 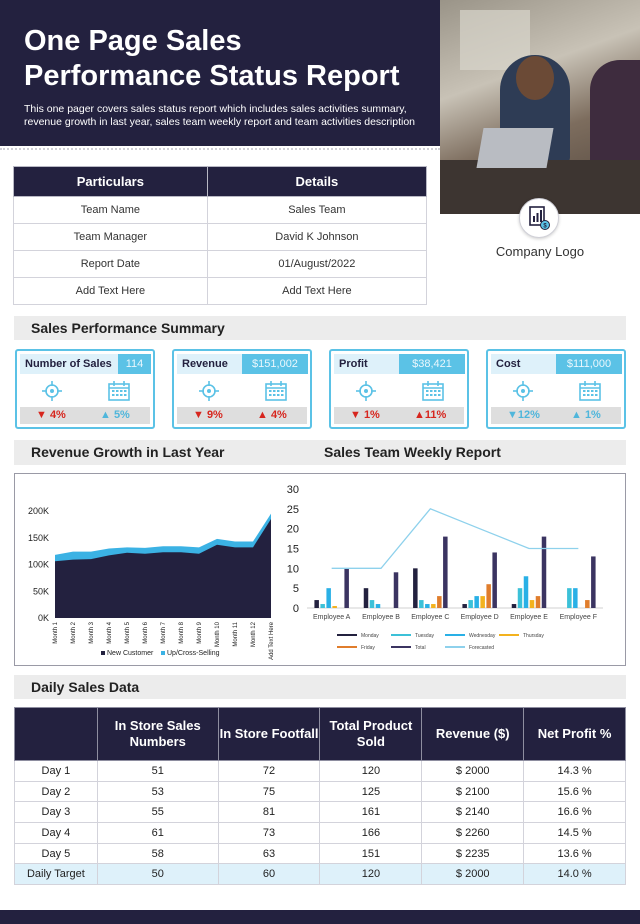 What do you see at coordinates (589, 364) in the screenshot?
I see `kpi-value: $111,000` at bounding box center [589, 364].